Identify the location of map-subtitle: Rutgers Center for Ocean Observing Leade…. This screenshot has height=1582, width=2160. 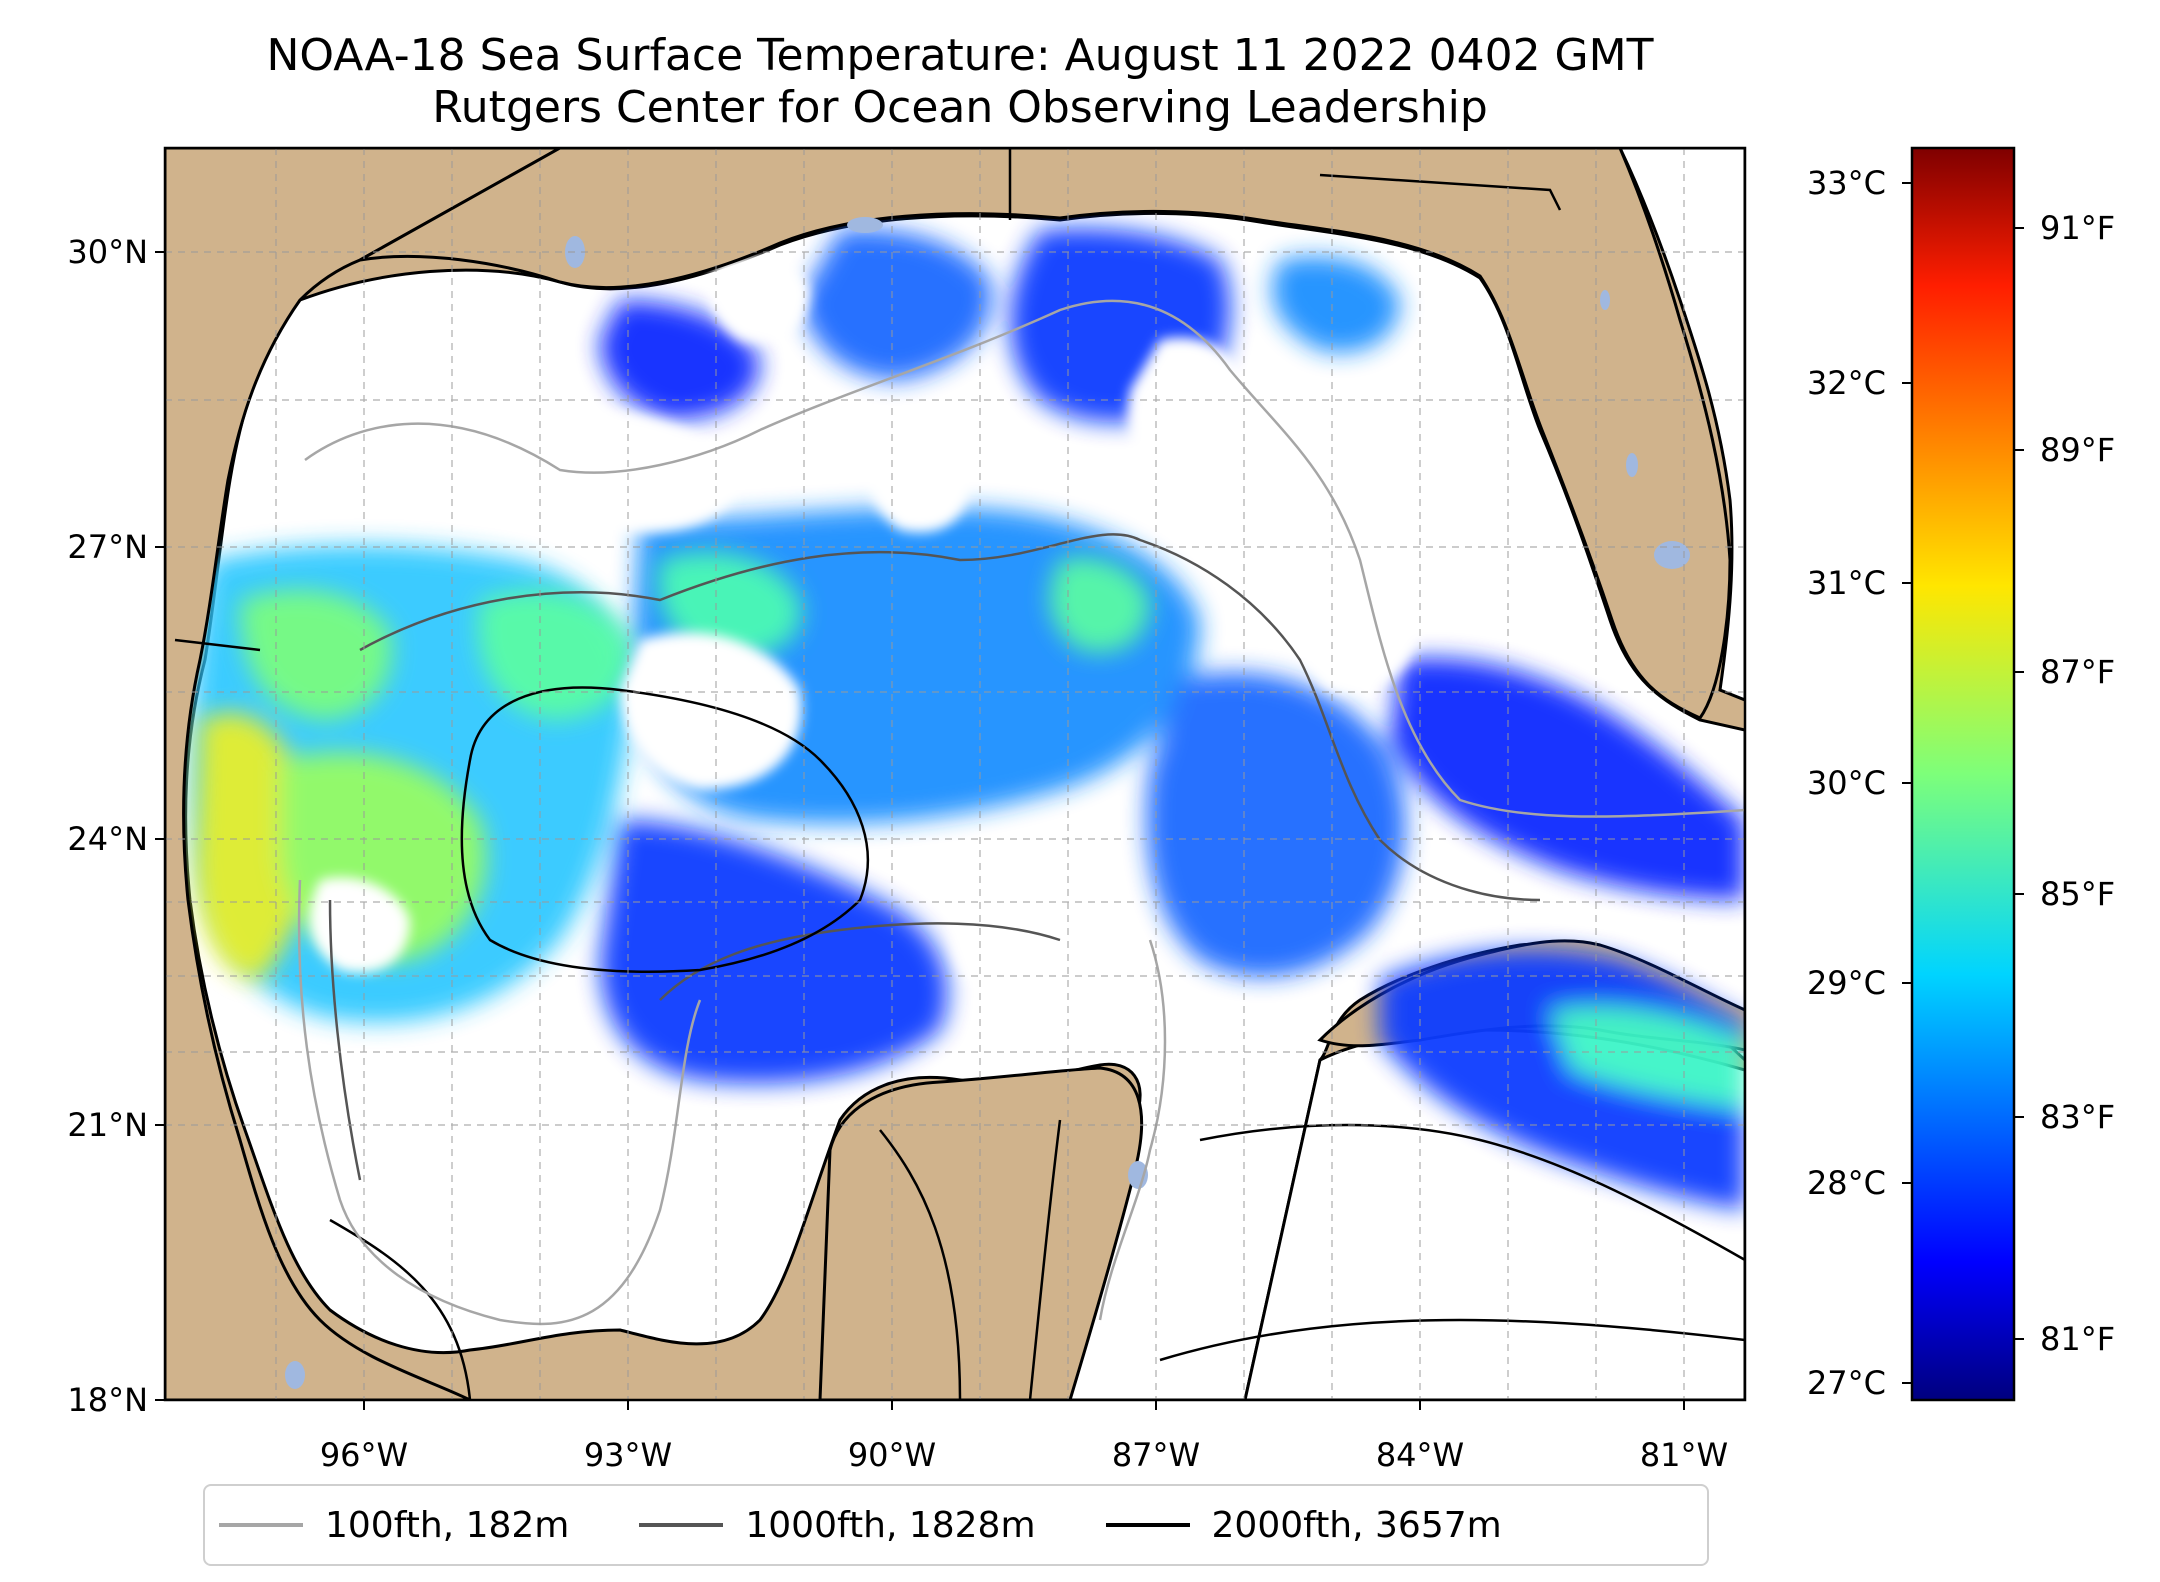
(960, 107).